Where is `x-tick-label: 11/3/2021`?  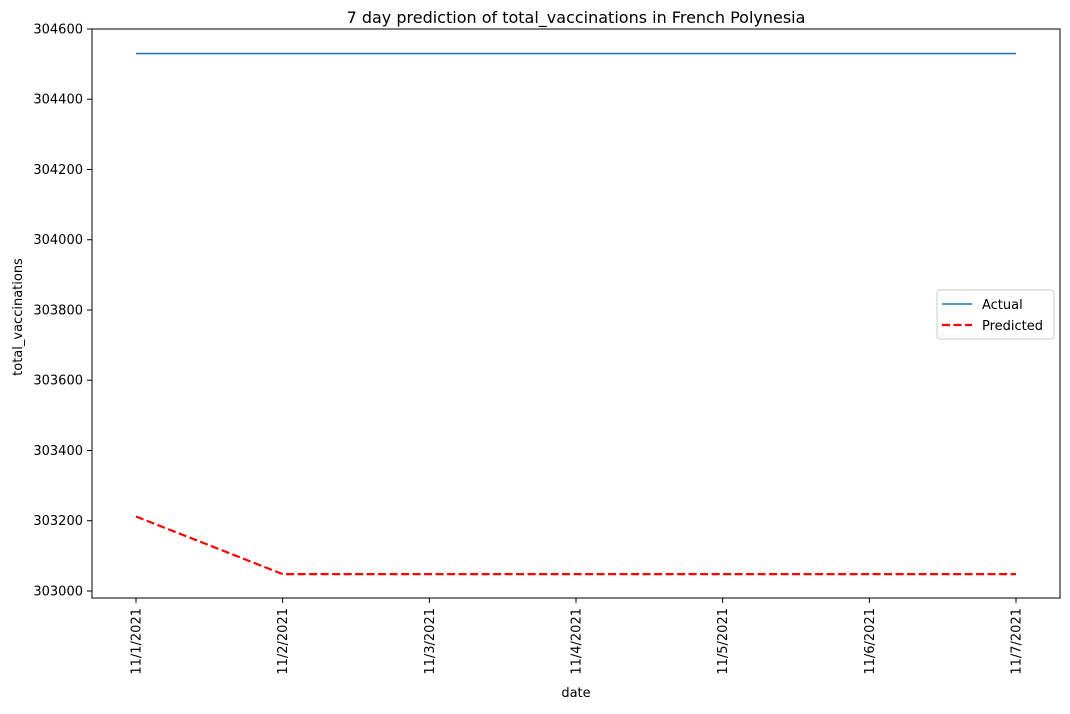
x-tick-label: 11/3/2021 is located at coordinates (430, 641).